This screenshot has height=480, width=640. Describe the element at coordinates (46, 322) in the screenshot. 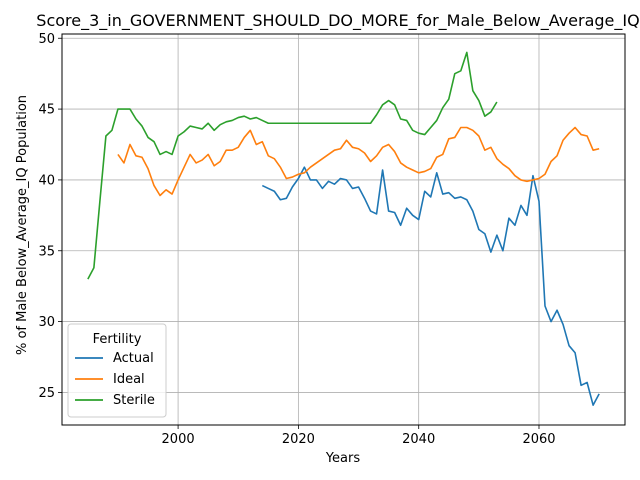

I see `y-tick-label: 30` at that location.